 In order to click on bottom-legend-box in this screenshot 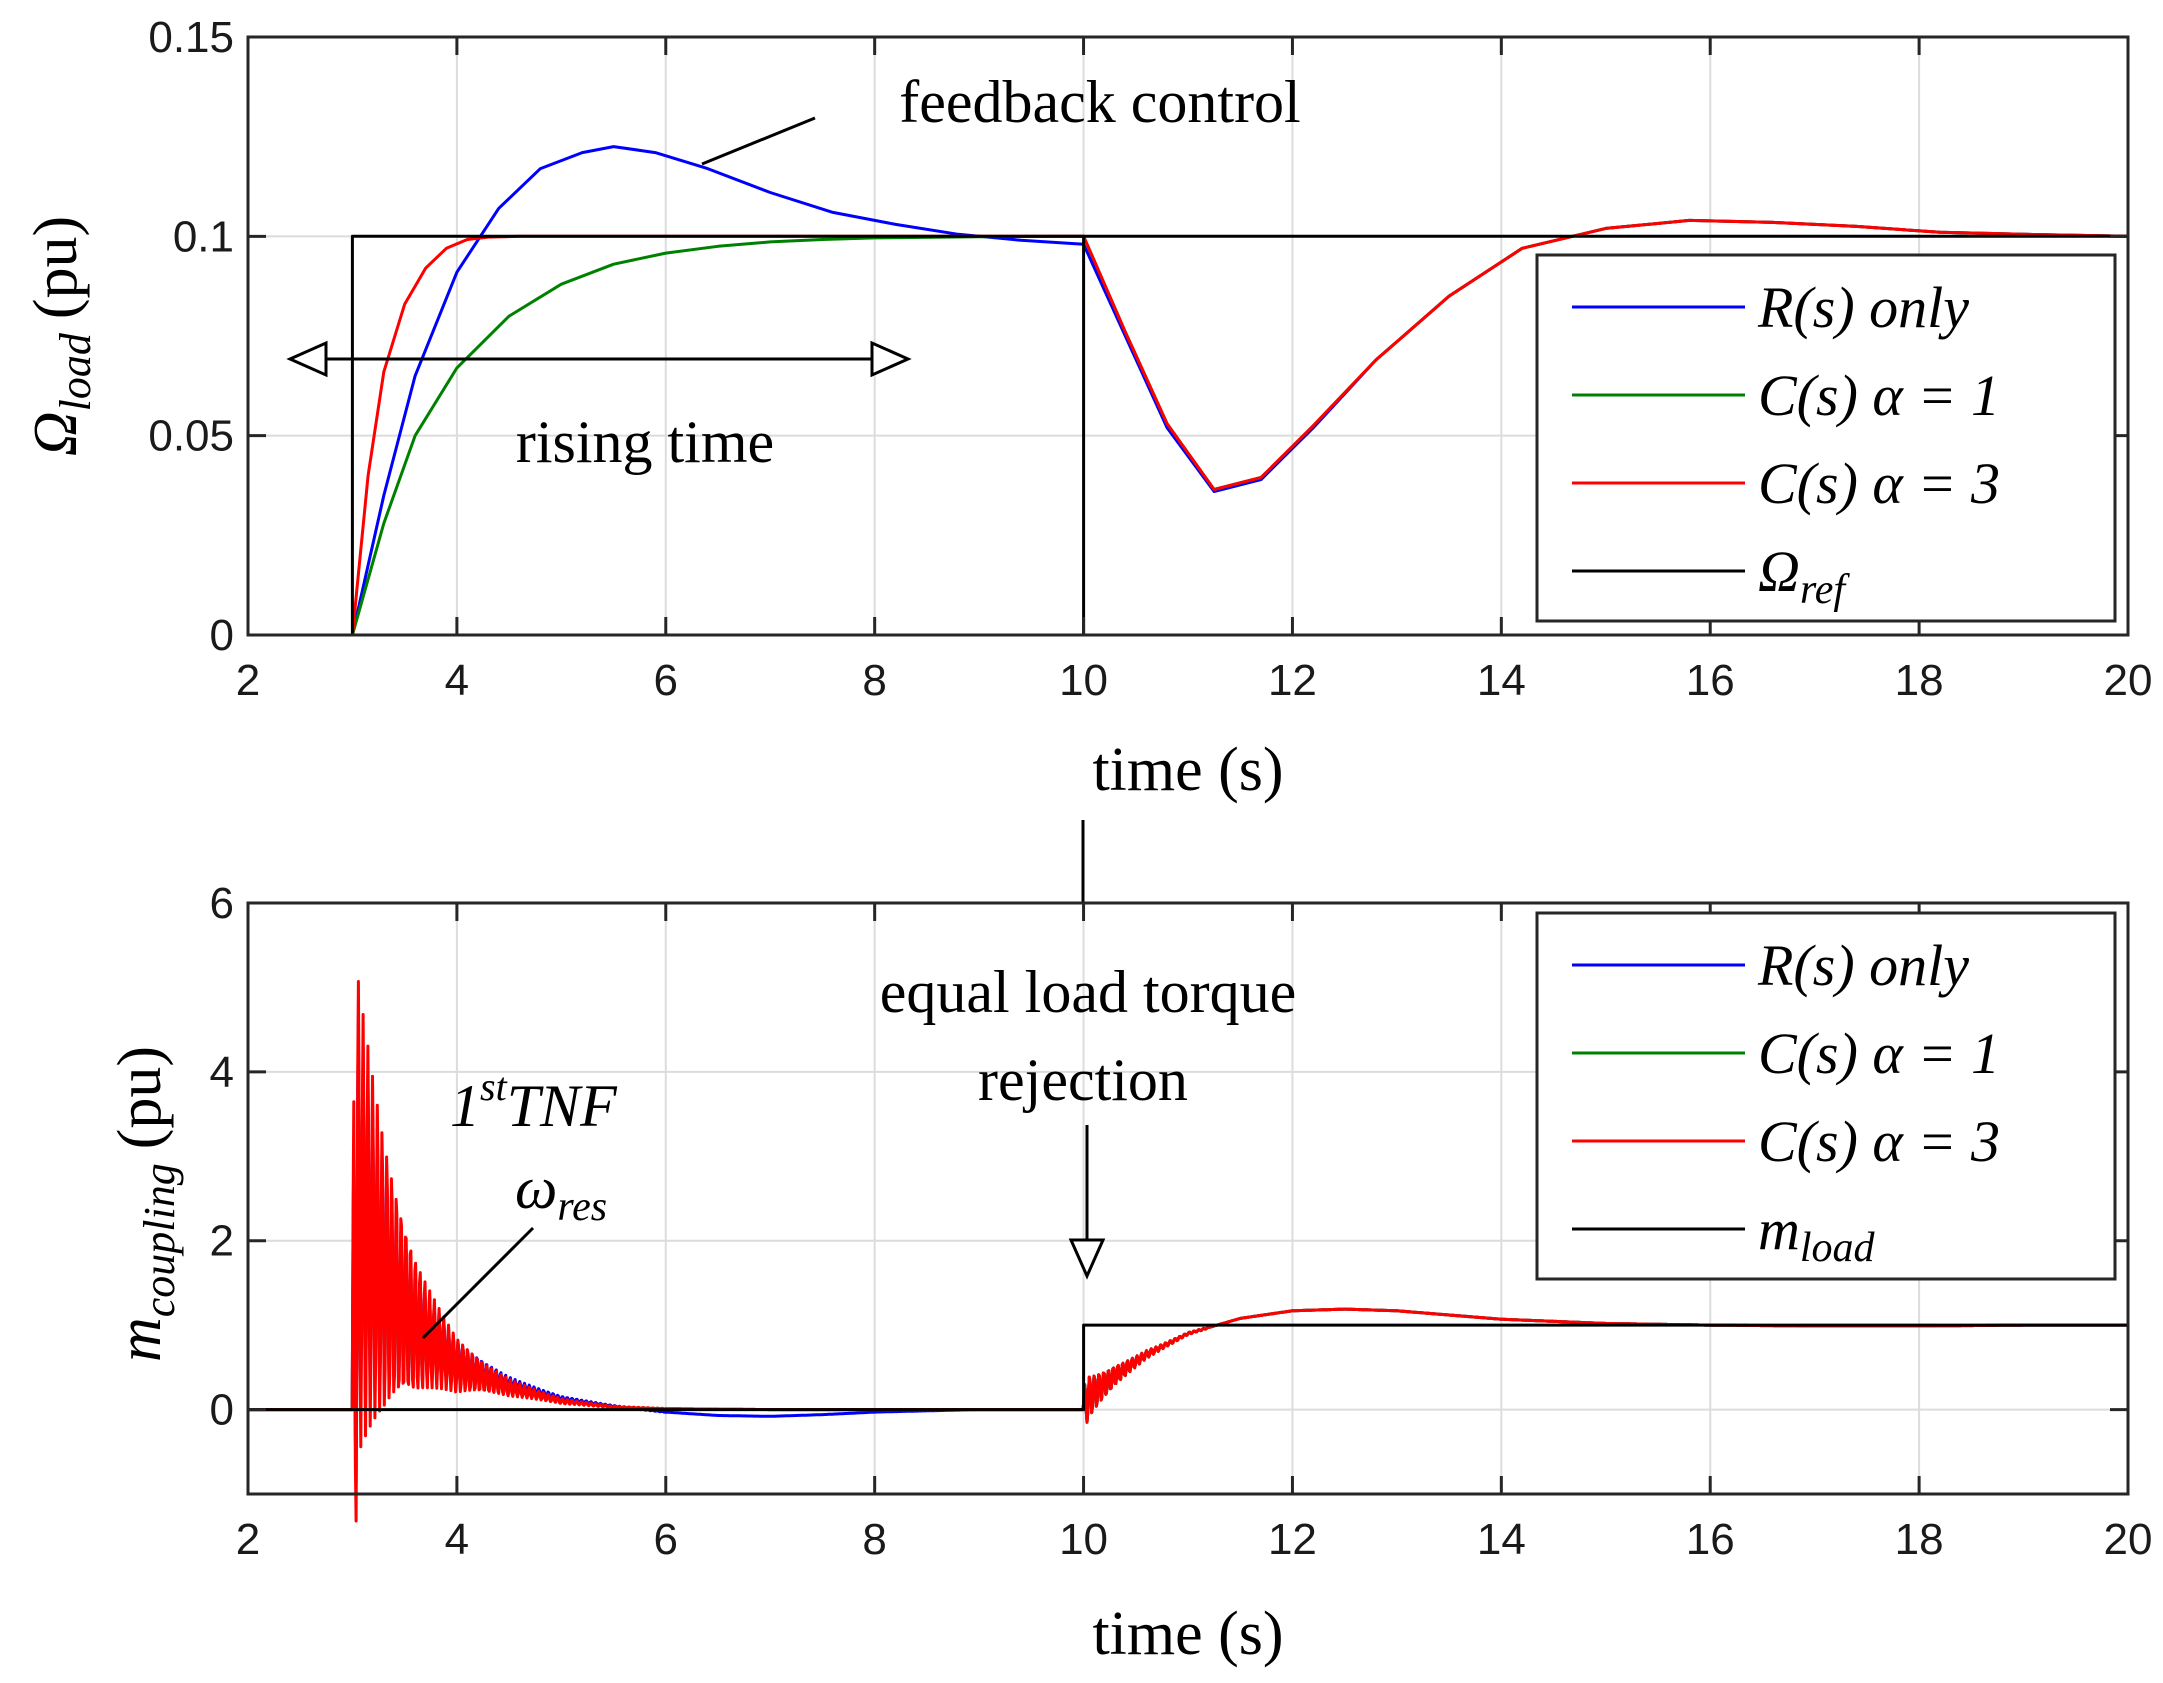, I will do `click(1826, 1096)`.